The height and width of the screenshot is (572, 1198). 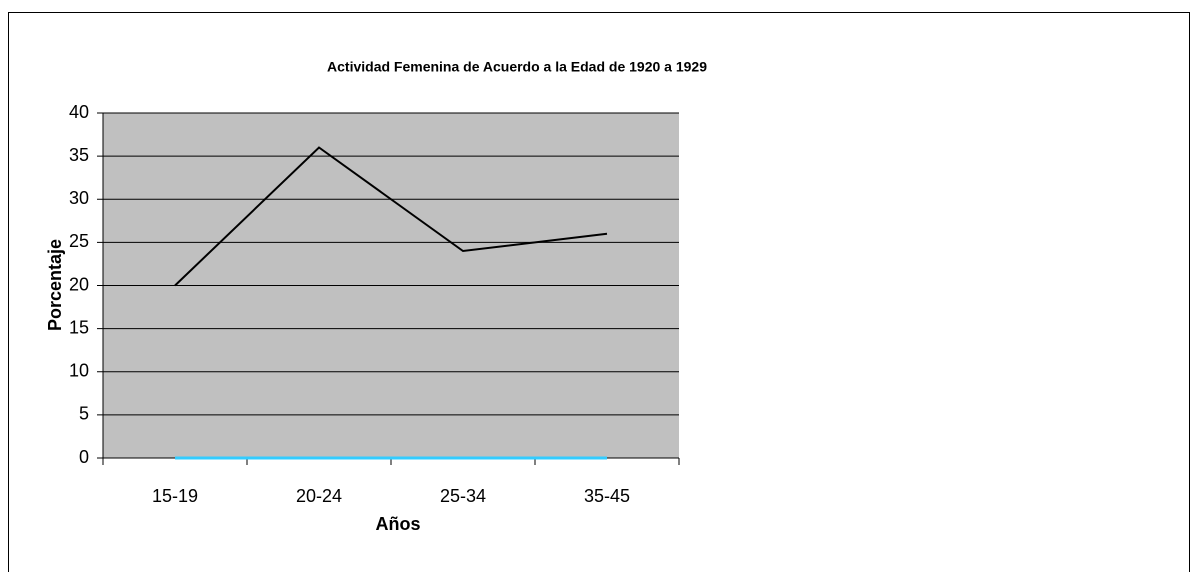 What do you see at coordinates (175, 496) in the screenshot?
I see `x-tick-label: 15-19` at bounding box center [175, 496].